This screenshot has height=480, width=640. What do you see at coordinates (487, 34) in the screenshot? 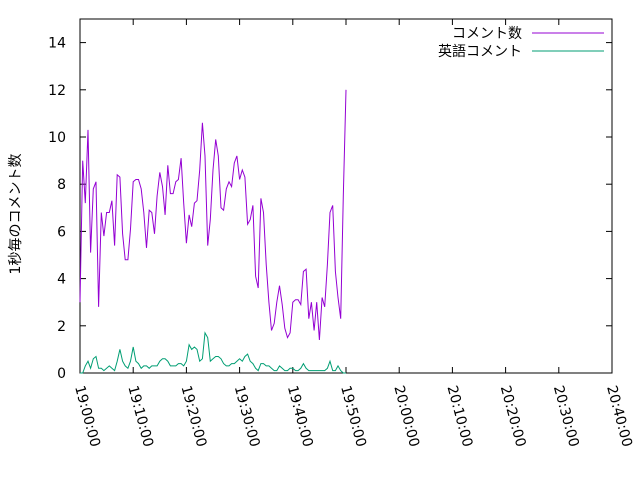
I see `legend-label: コメント数` at bounding box center [487, 34].